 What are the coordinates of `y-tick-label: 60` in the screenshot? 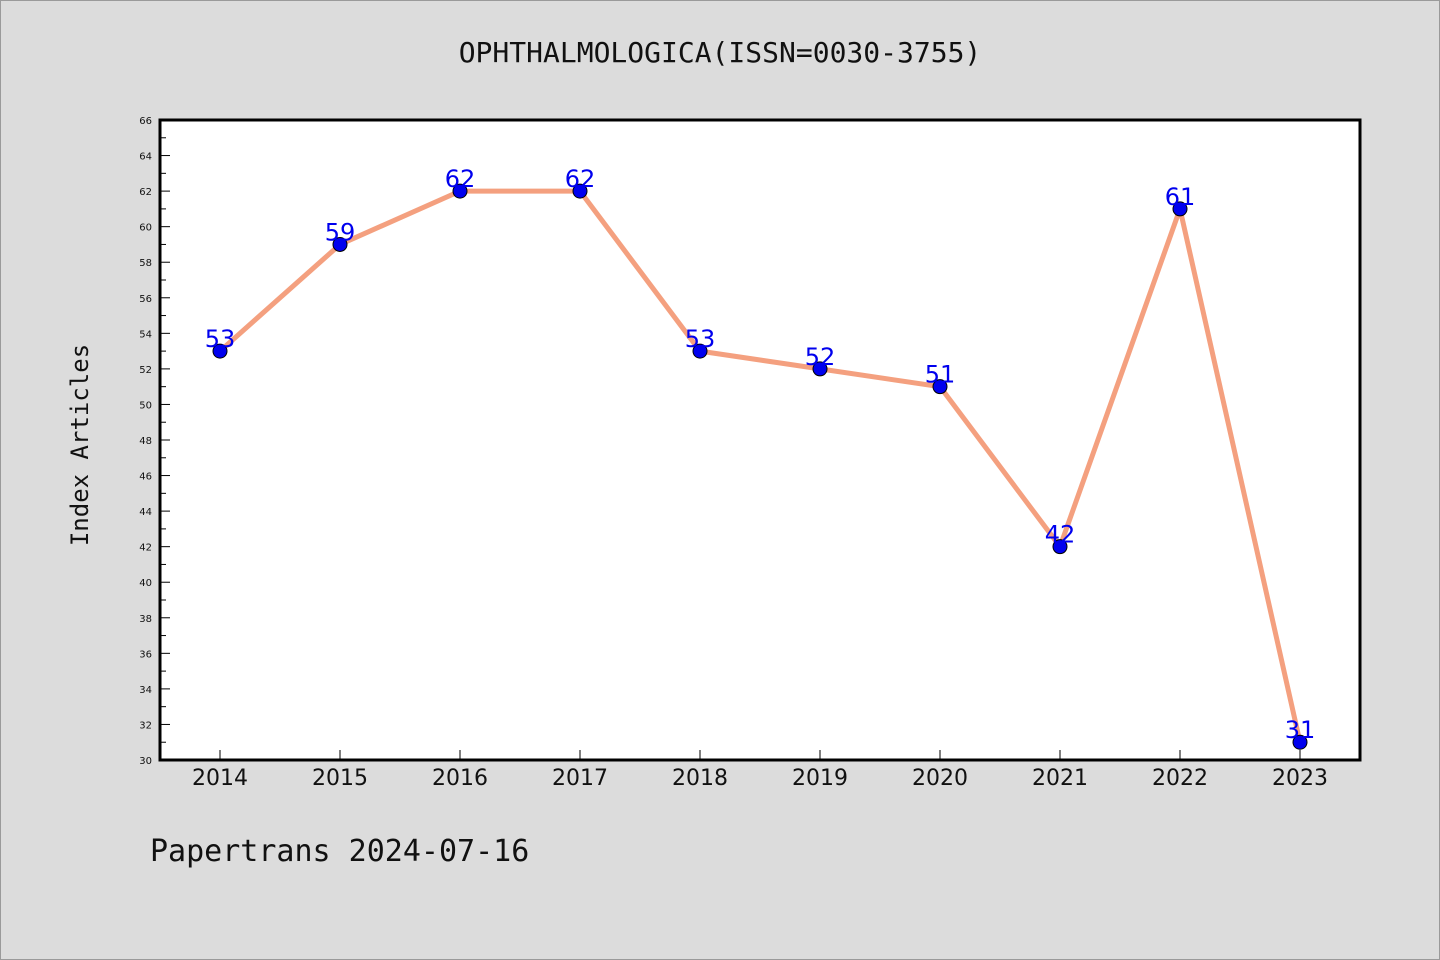 It's located at (145, 228).